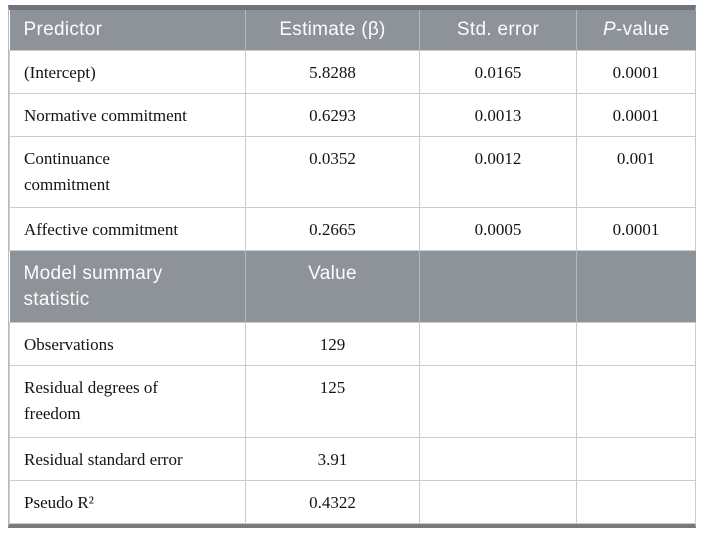  Describe the element at coordinates (332, 458) in the screenshot. I see `cell-value: 3.91` at that location.